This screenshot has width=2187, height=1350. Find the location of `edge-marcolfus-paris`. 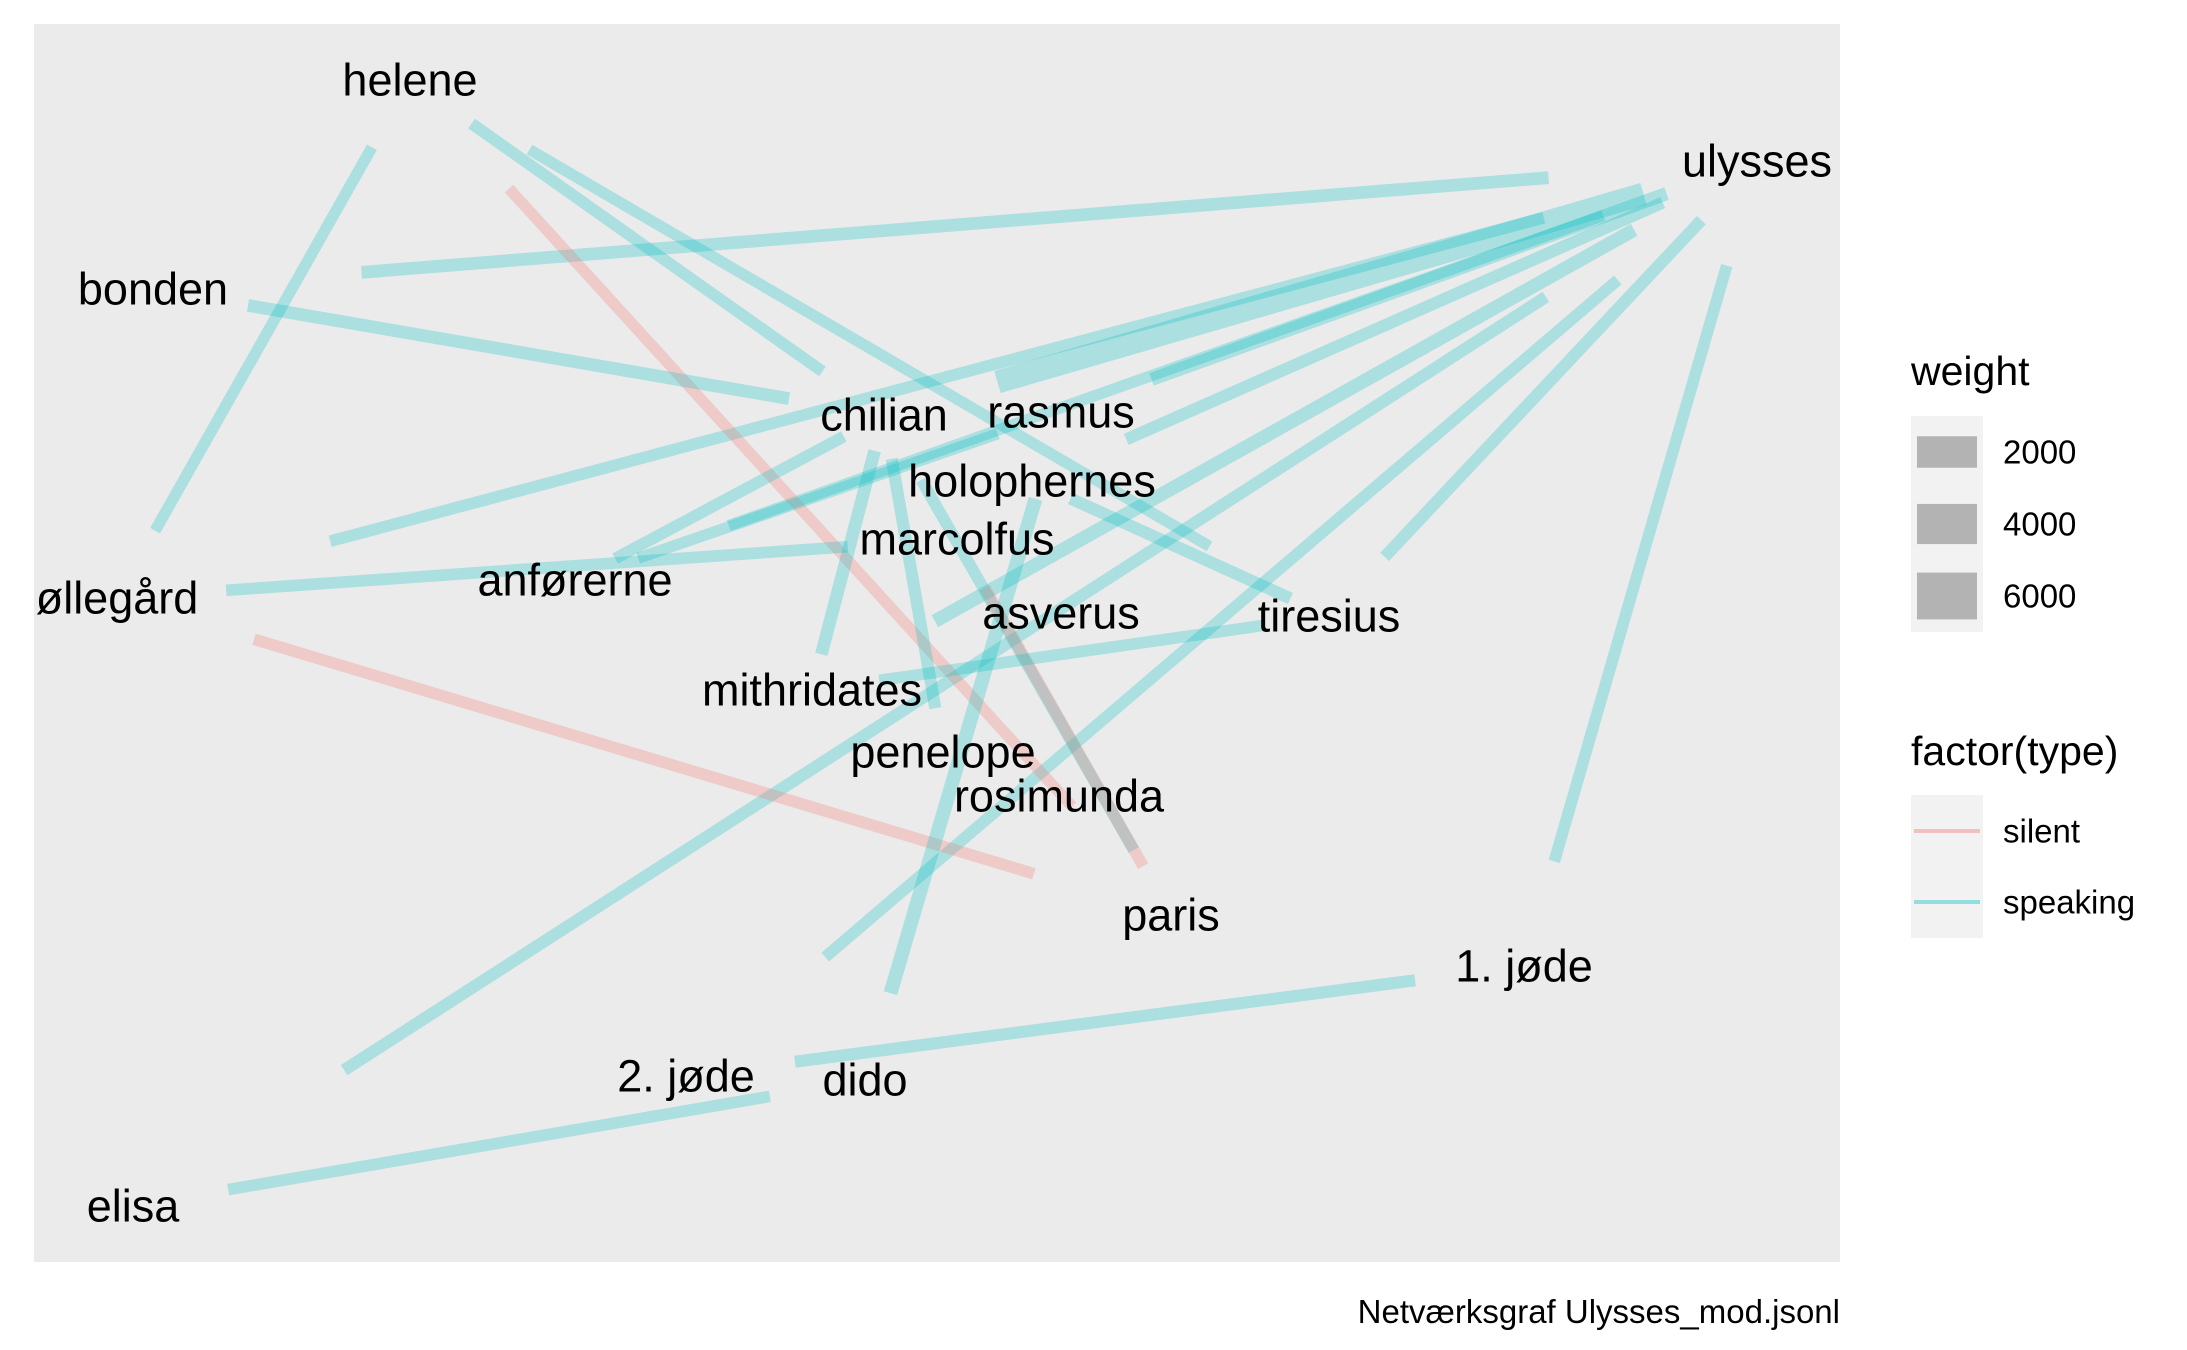

edge-marcolfus-paris is located at coordinates (1064, 727).